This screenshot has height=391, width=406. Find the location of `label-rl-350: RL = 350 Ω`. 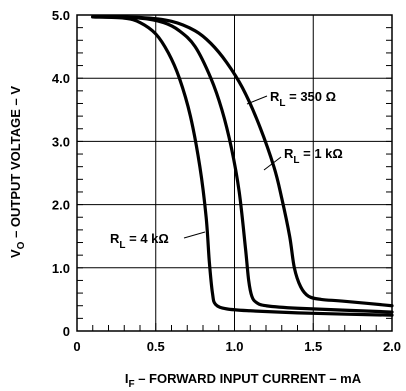

label-rl-350: RL = 350 Ω is located at coordinates (303, 99).